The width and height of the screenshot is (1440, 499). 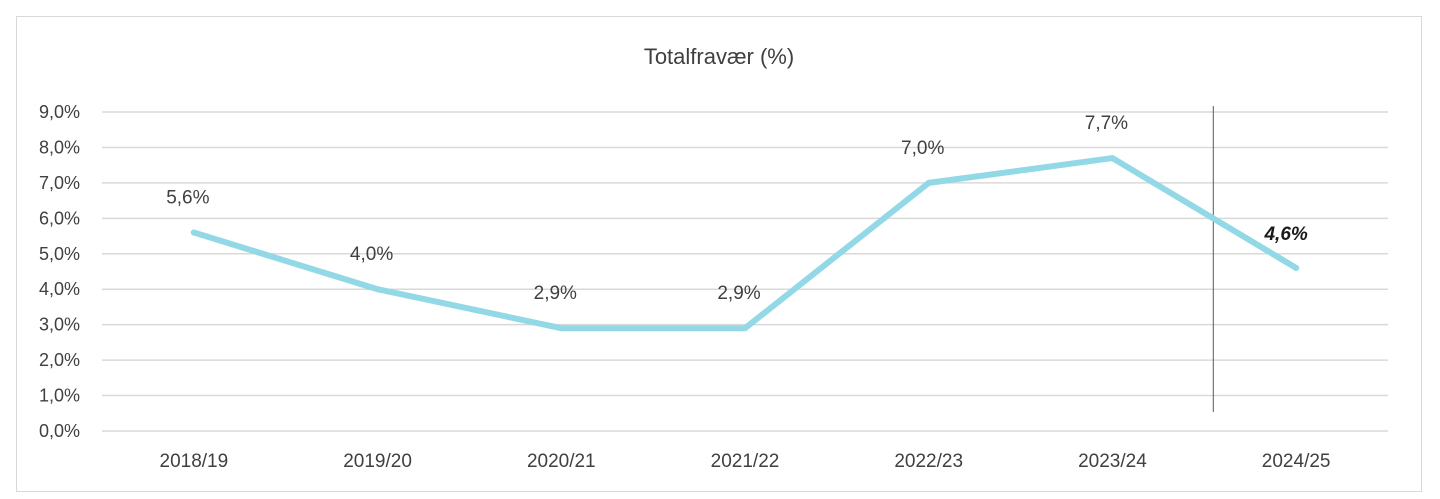 What do you see at coordinates (928, 461) in the screenshot?
I see `x-tick-label: 2022/23` at bounding box center [928, 461].